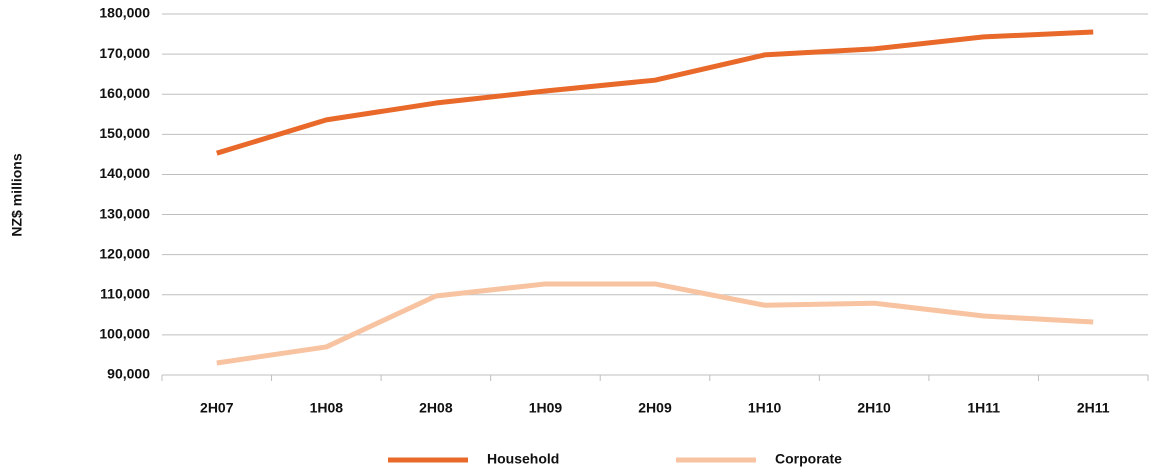 The image size is (1155, 472). What do you see at coordinates (1093, 408) in the screenshot?
I see `x-tick-label: 2H11` at bounding box center [1093, 408].